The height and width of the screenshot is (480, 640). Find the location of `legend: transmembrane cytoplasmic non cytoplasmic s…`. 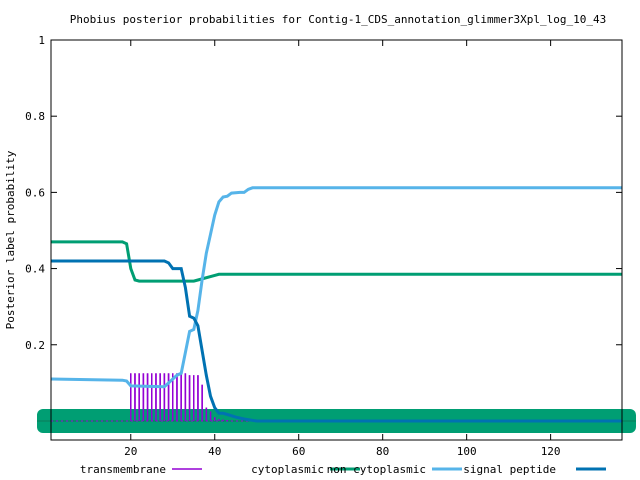

legend: transmembrane cytoplasmic non cytoplasmic s… is located at coordinates (343, 469).